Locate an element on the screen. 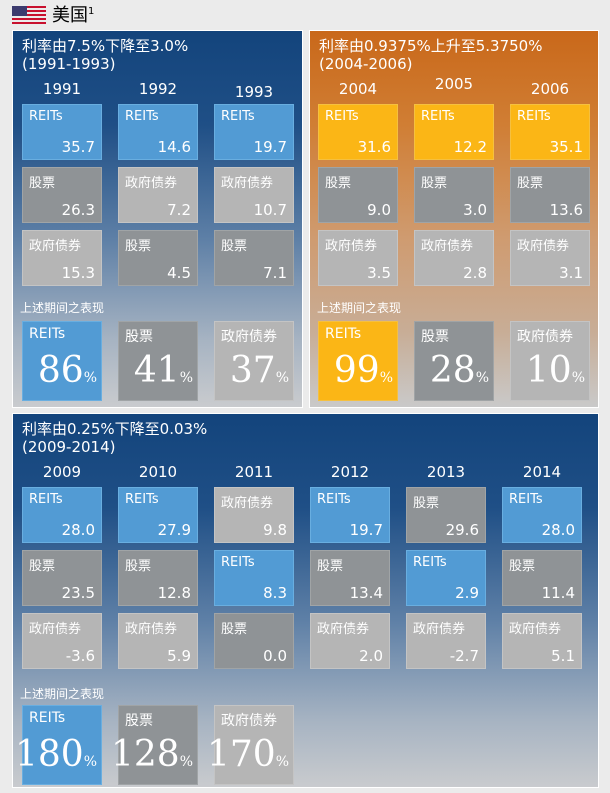 The width and height of the screenshot is (610, 793). tile-value: 3.5 is located at coordinates (379, 273).